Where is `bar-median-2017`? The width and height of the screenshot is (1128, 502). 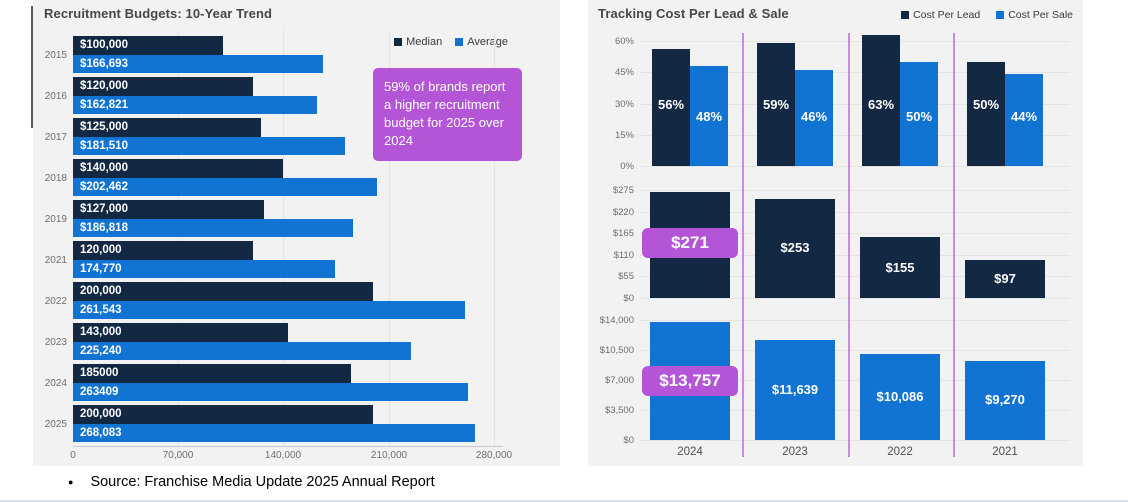
bar-median-2017 is located at coordinates (167, 127).